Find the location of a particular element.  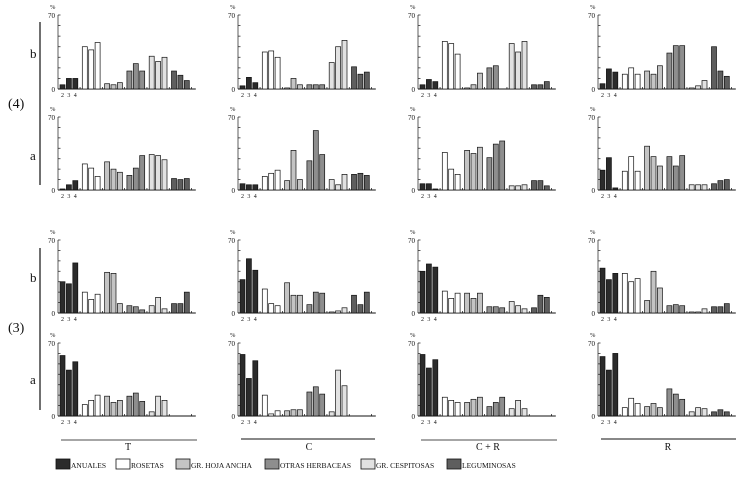

row-label-4a: a is located at coordinates (33, 155).